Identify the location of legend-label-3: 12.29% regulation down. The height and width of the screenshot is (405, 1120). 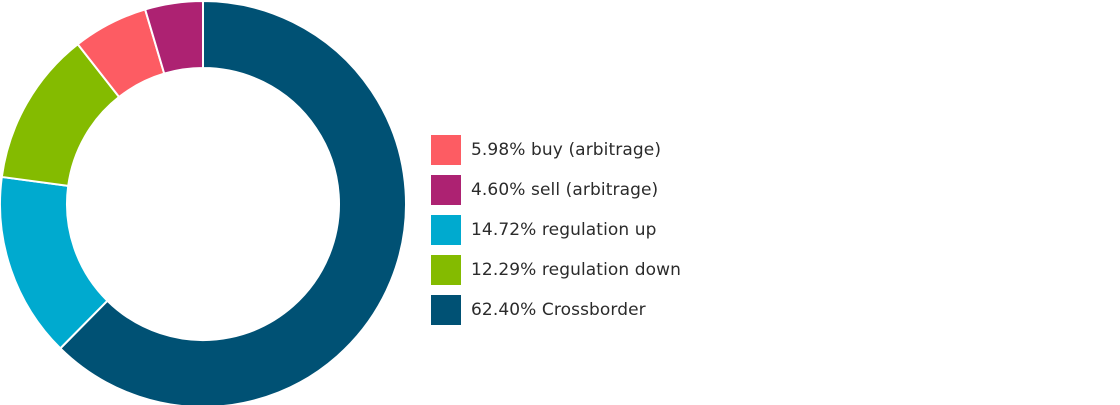
(576, 270).